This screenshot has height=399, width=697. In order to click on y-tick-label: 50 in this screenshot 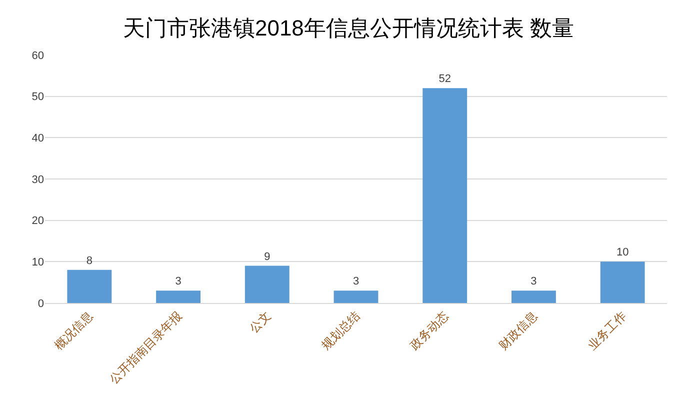, I will do `click(38, 97)`.